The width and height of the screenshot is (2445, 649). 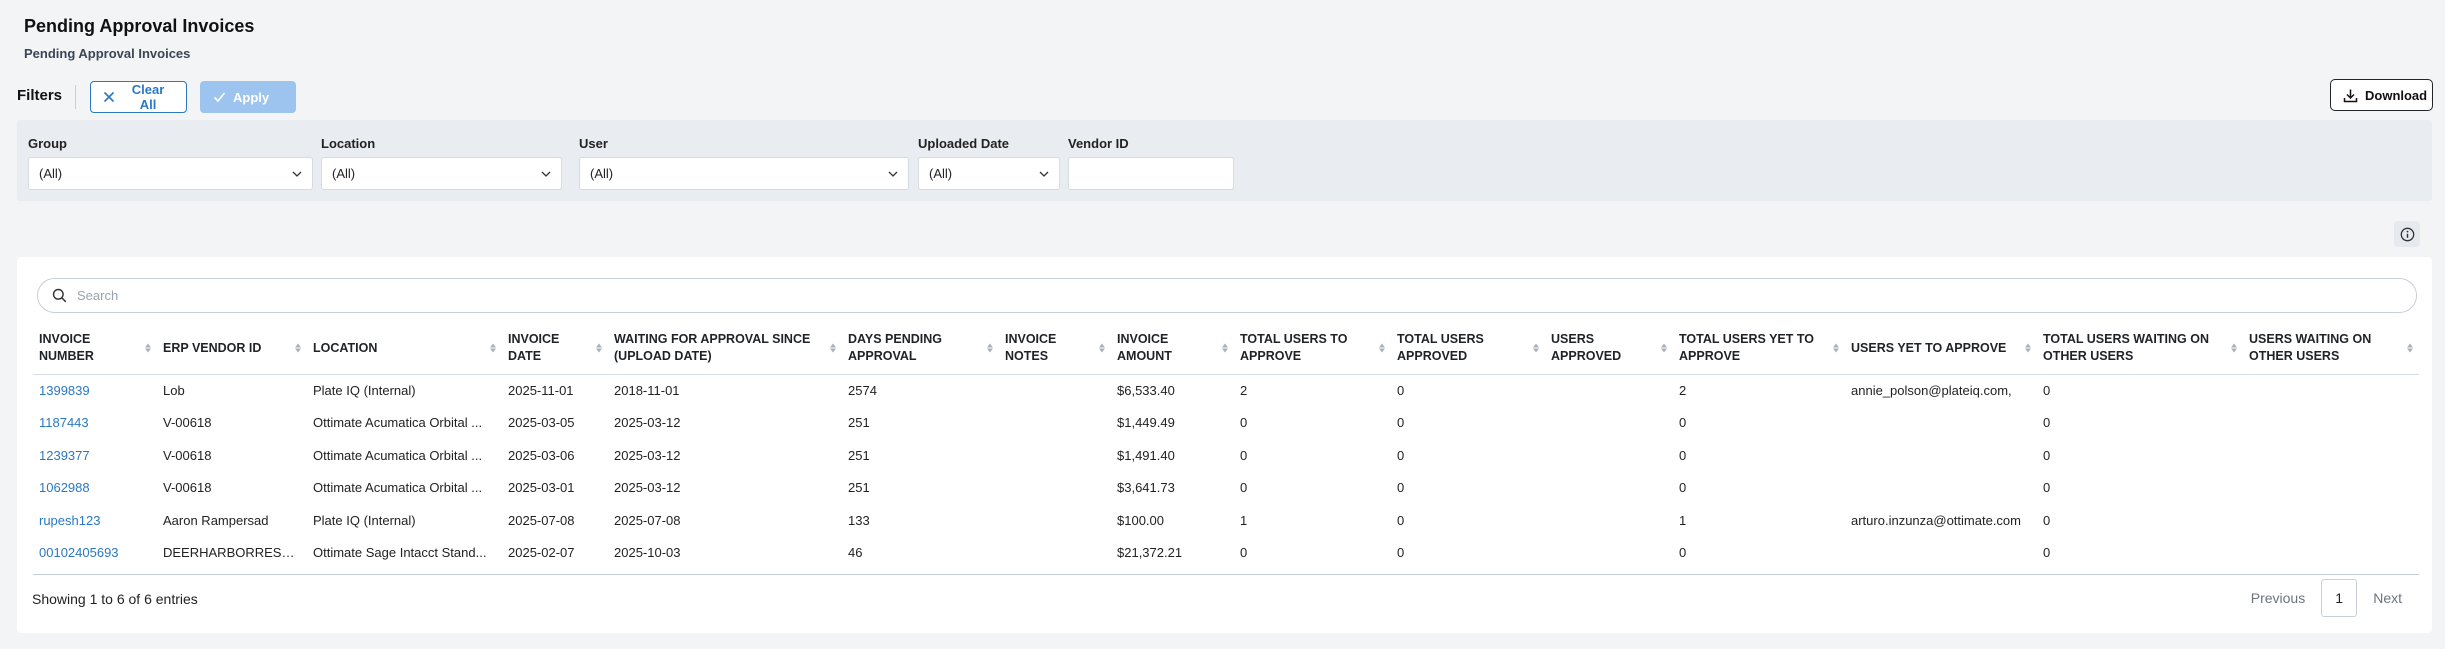 I want to click on user-filter: User (All), so click(x=744, y=163).